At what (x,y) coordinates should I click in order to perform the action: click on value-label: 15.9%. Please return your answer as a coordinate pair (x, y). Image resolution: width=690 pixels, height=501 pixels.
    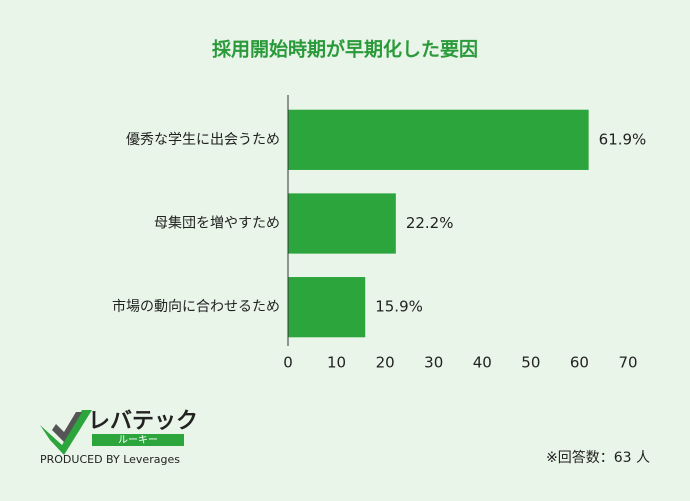
    Looking at the image, I should click on (399, 307).